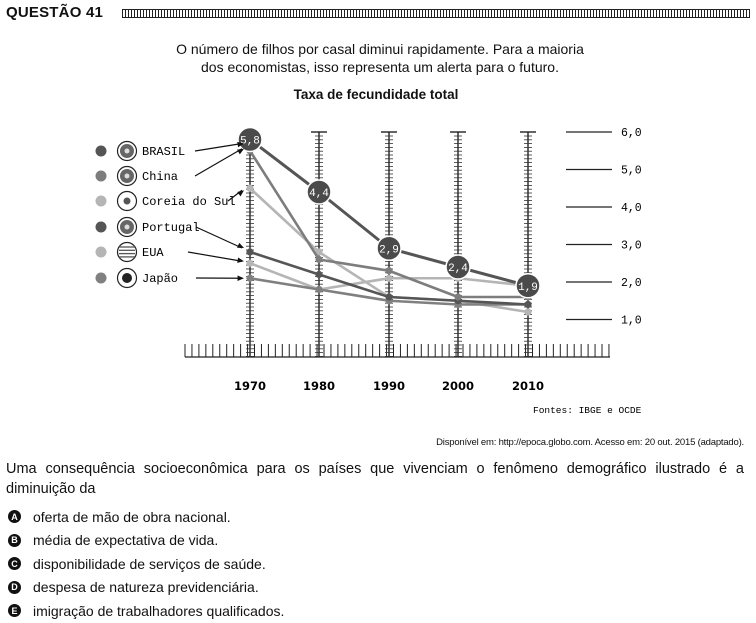 The image size is (756, 623). Describe the element at coordinates (14, 611) in the screenshot. I see `option-letter-badge: E` at that location.